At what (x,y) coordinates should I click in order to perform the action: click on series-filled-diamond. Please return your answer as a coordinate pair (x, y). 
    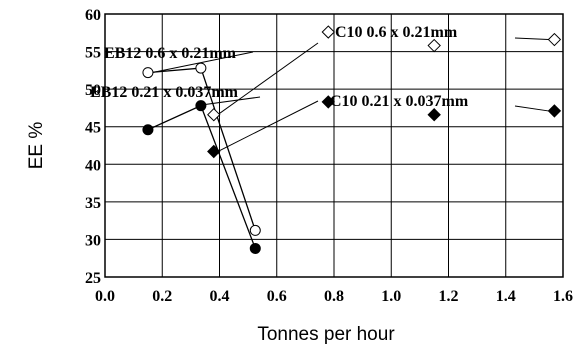
    Looking at the image, I should click on (384, 127).